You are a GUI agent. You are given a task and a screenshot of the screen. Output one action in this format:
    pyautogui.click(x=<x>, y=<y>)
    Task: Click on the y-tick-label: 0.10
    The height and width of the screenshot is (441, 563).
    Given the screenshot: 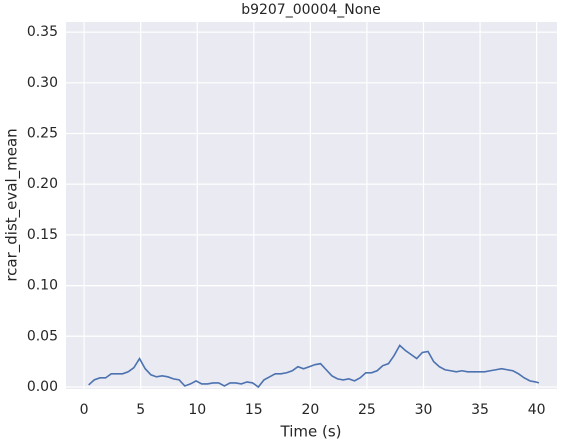 What is the action you would take?
    pyautogui.click(x=42, y=286)
    